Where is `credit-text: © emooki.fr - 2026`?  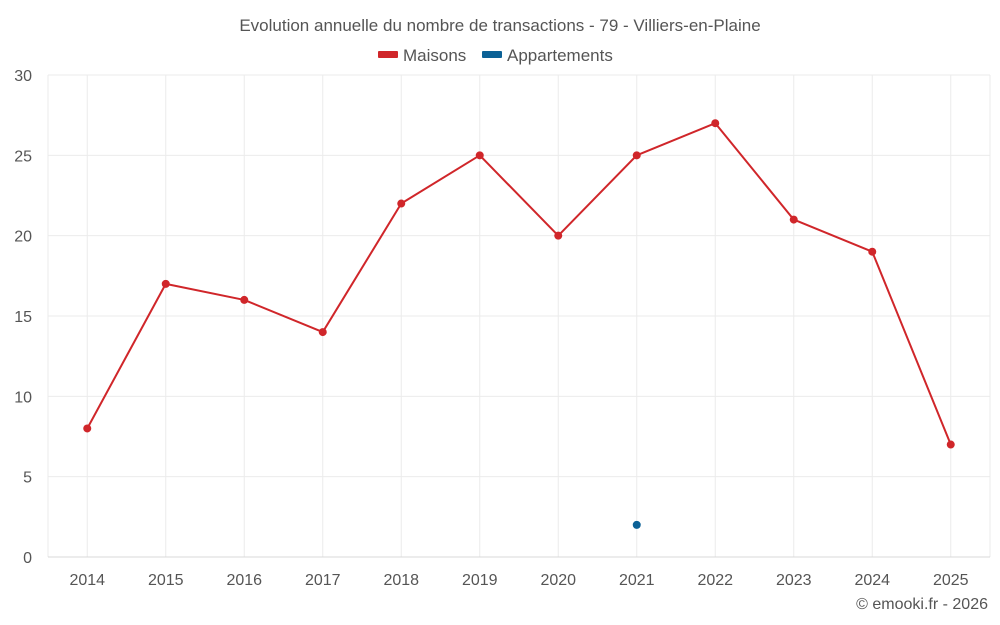 credit-text: © emooki.fr - 2026 is located at coordinates (922, 604).